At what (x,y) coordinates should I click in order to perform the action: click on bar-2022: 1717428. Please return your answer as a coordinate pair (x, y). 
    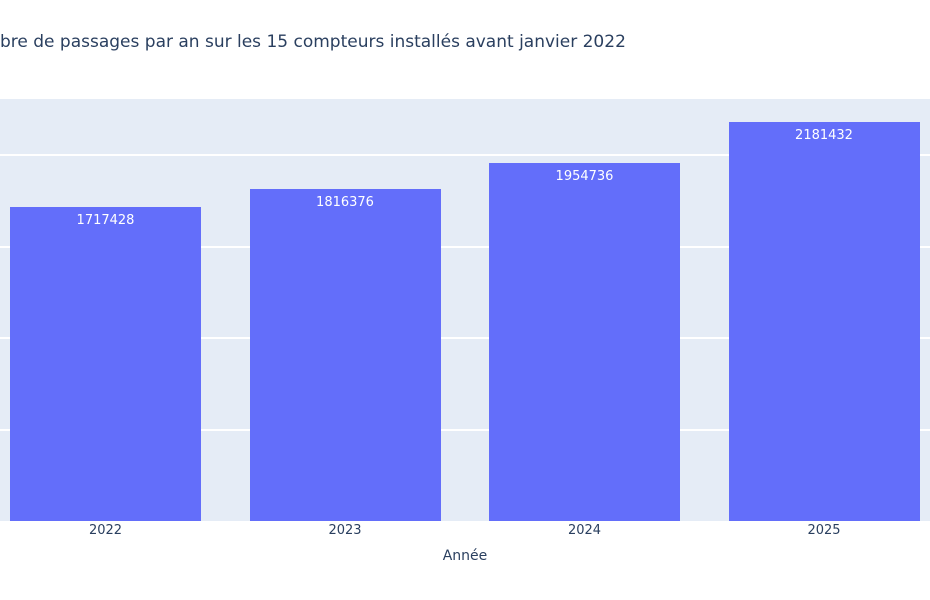
    Looking at the image, I should click on (105, 364).